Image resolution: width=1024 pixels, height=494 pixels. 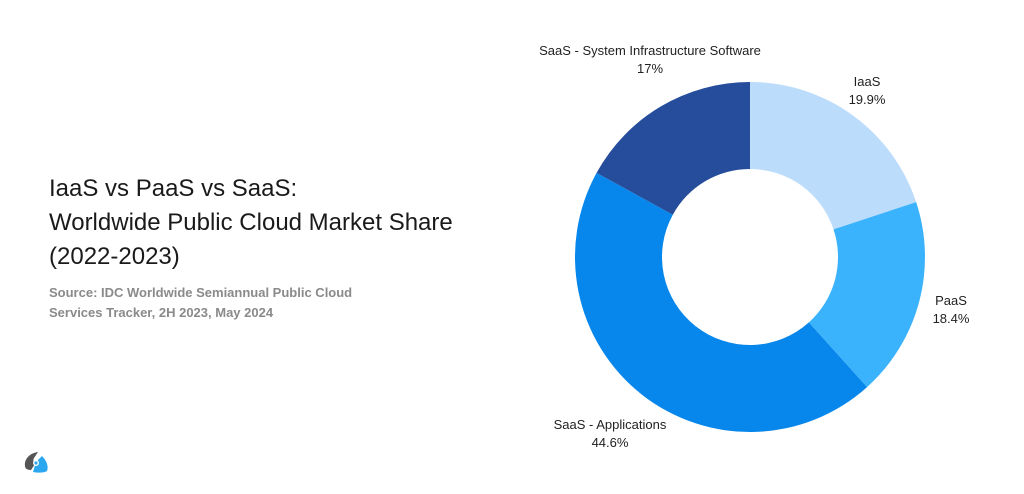 What do you see at coordinates (673, 148) in the screenshot?
I see `slice-saas-system-infrastructure-software` at bounding box center [673, 148].